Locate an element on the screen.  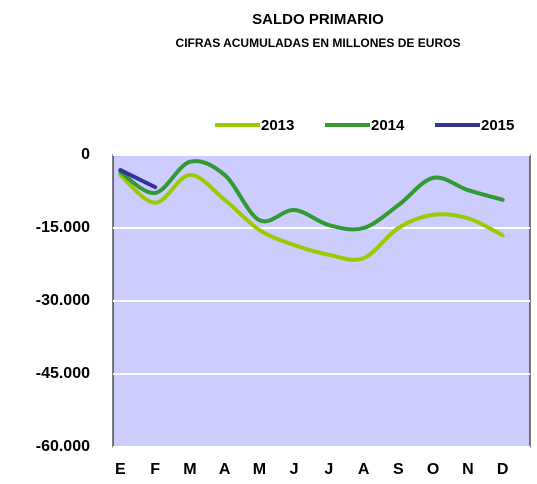
x-tick-label: E is located at coordinates (120, 469).